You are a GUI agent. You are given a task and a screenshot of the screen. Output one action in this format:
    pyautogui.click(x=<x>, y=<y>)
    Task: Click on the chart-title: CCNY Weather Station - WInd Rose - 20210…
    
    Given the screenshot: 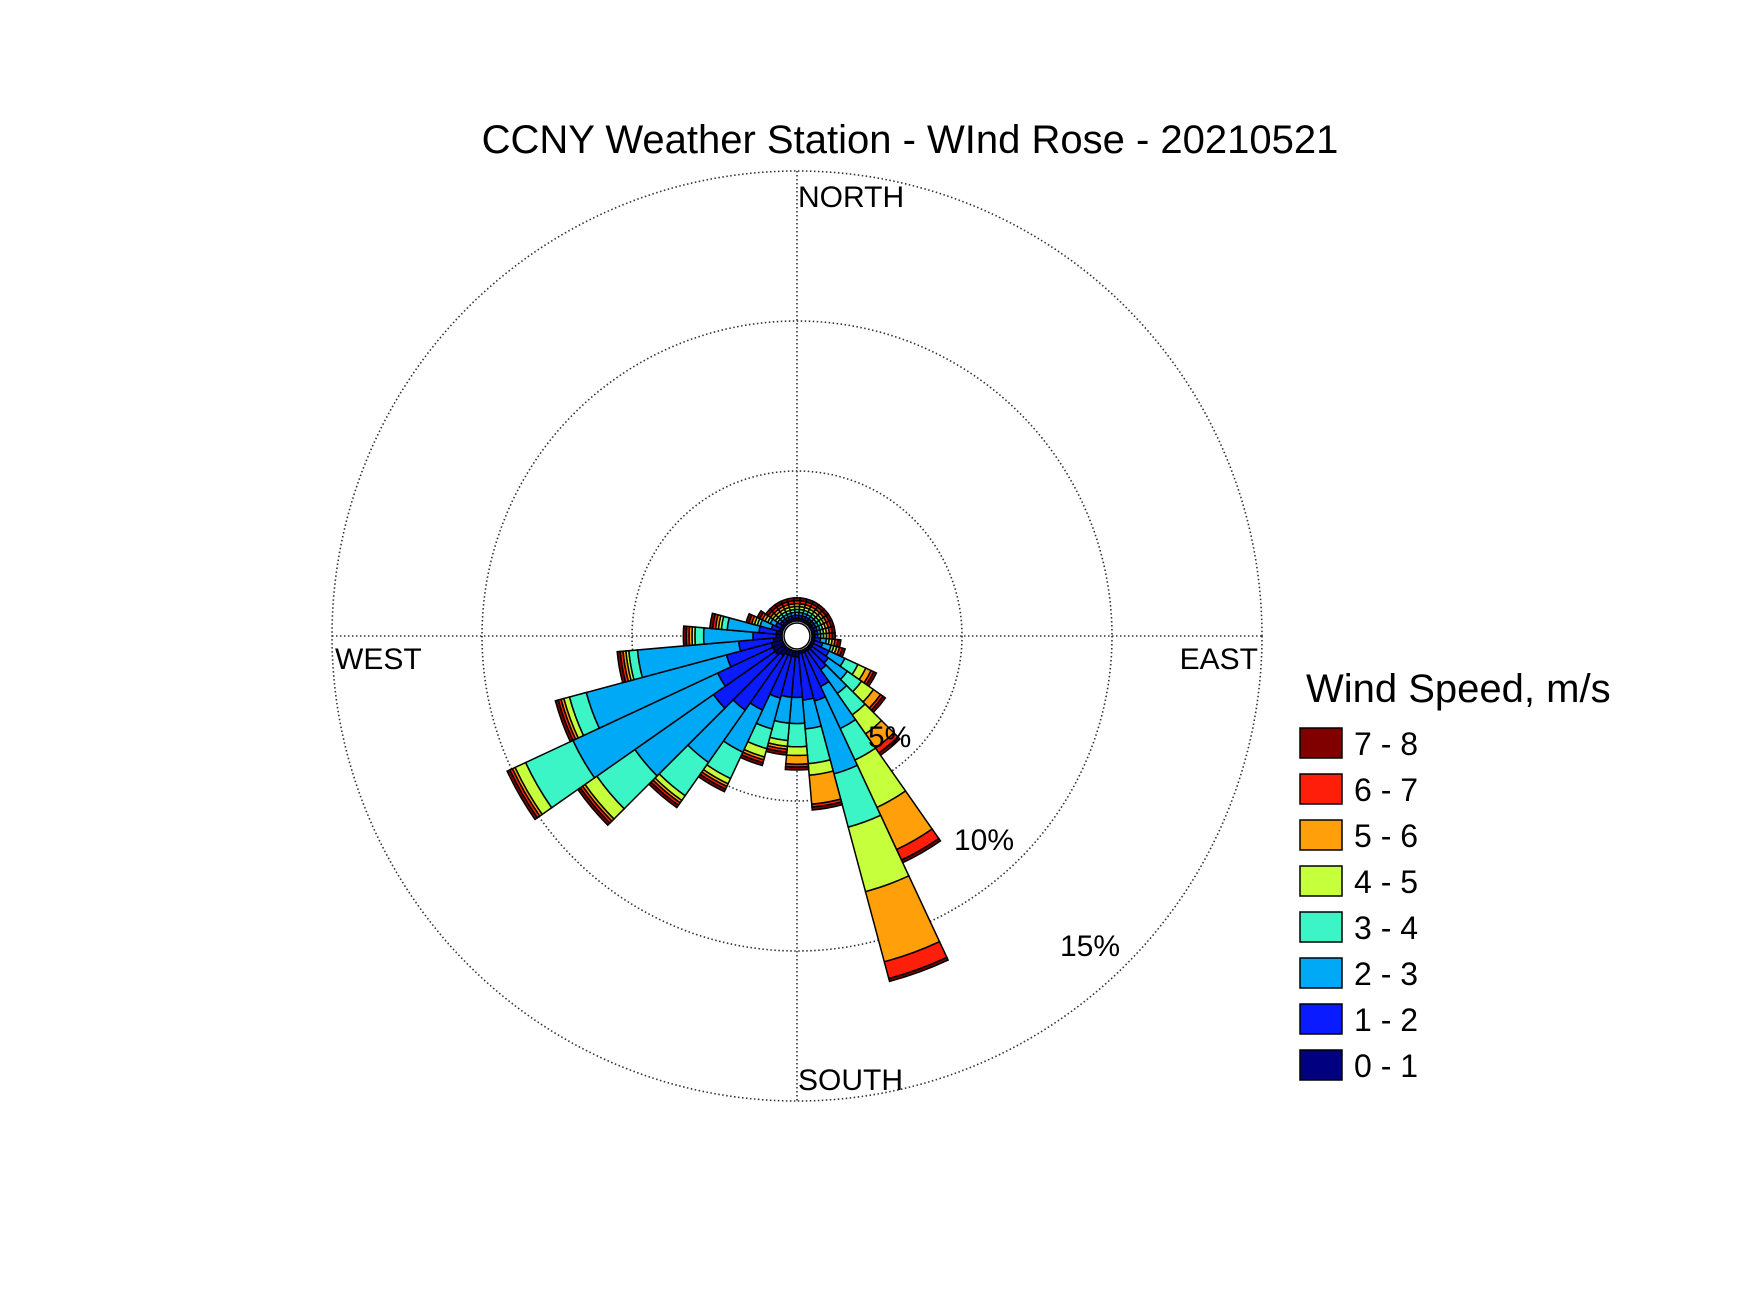 What is the action you would take?
    pyautogui.click(x=910, y=140)
    